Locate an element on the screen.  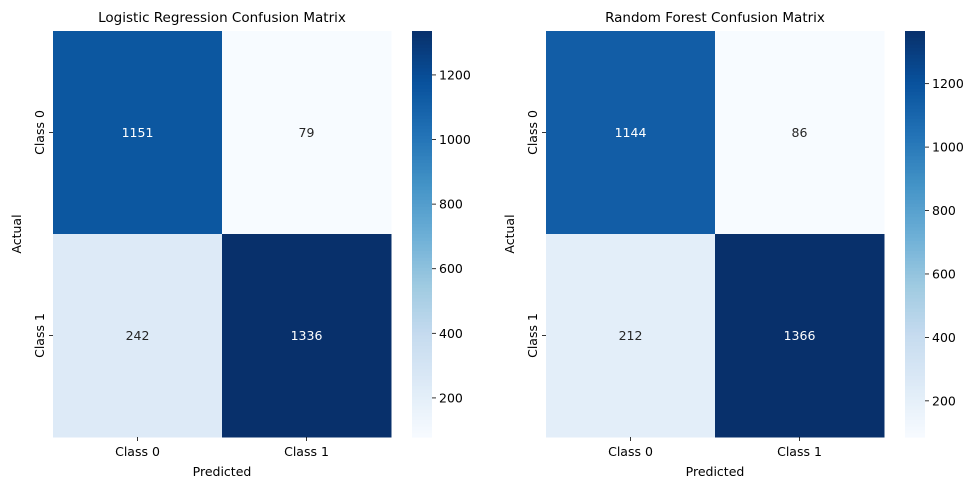
colorbar-tick-label: 1200 is located at coordinates (948, 83).